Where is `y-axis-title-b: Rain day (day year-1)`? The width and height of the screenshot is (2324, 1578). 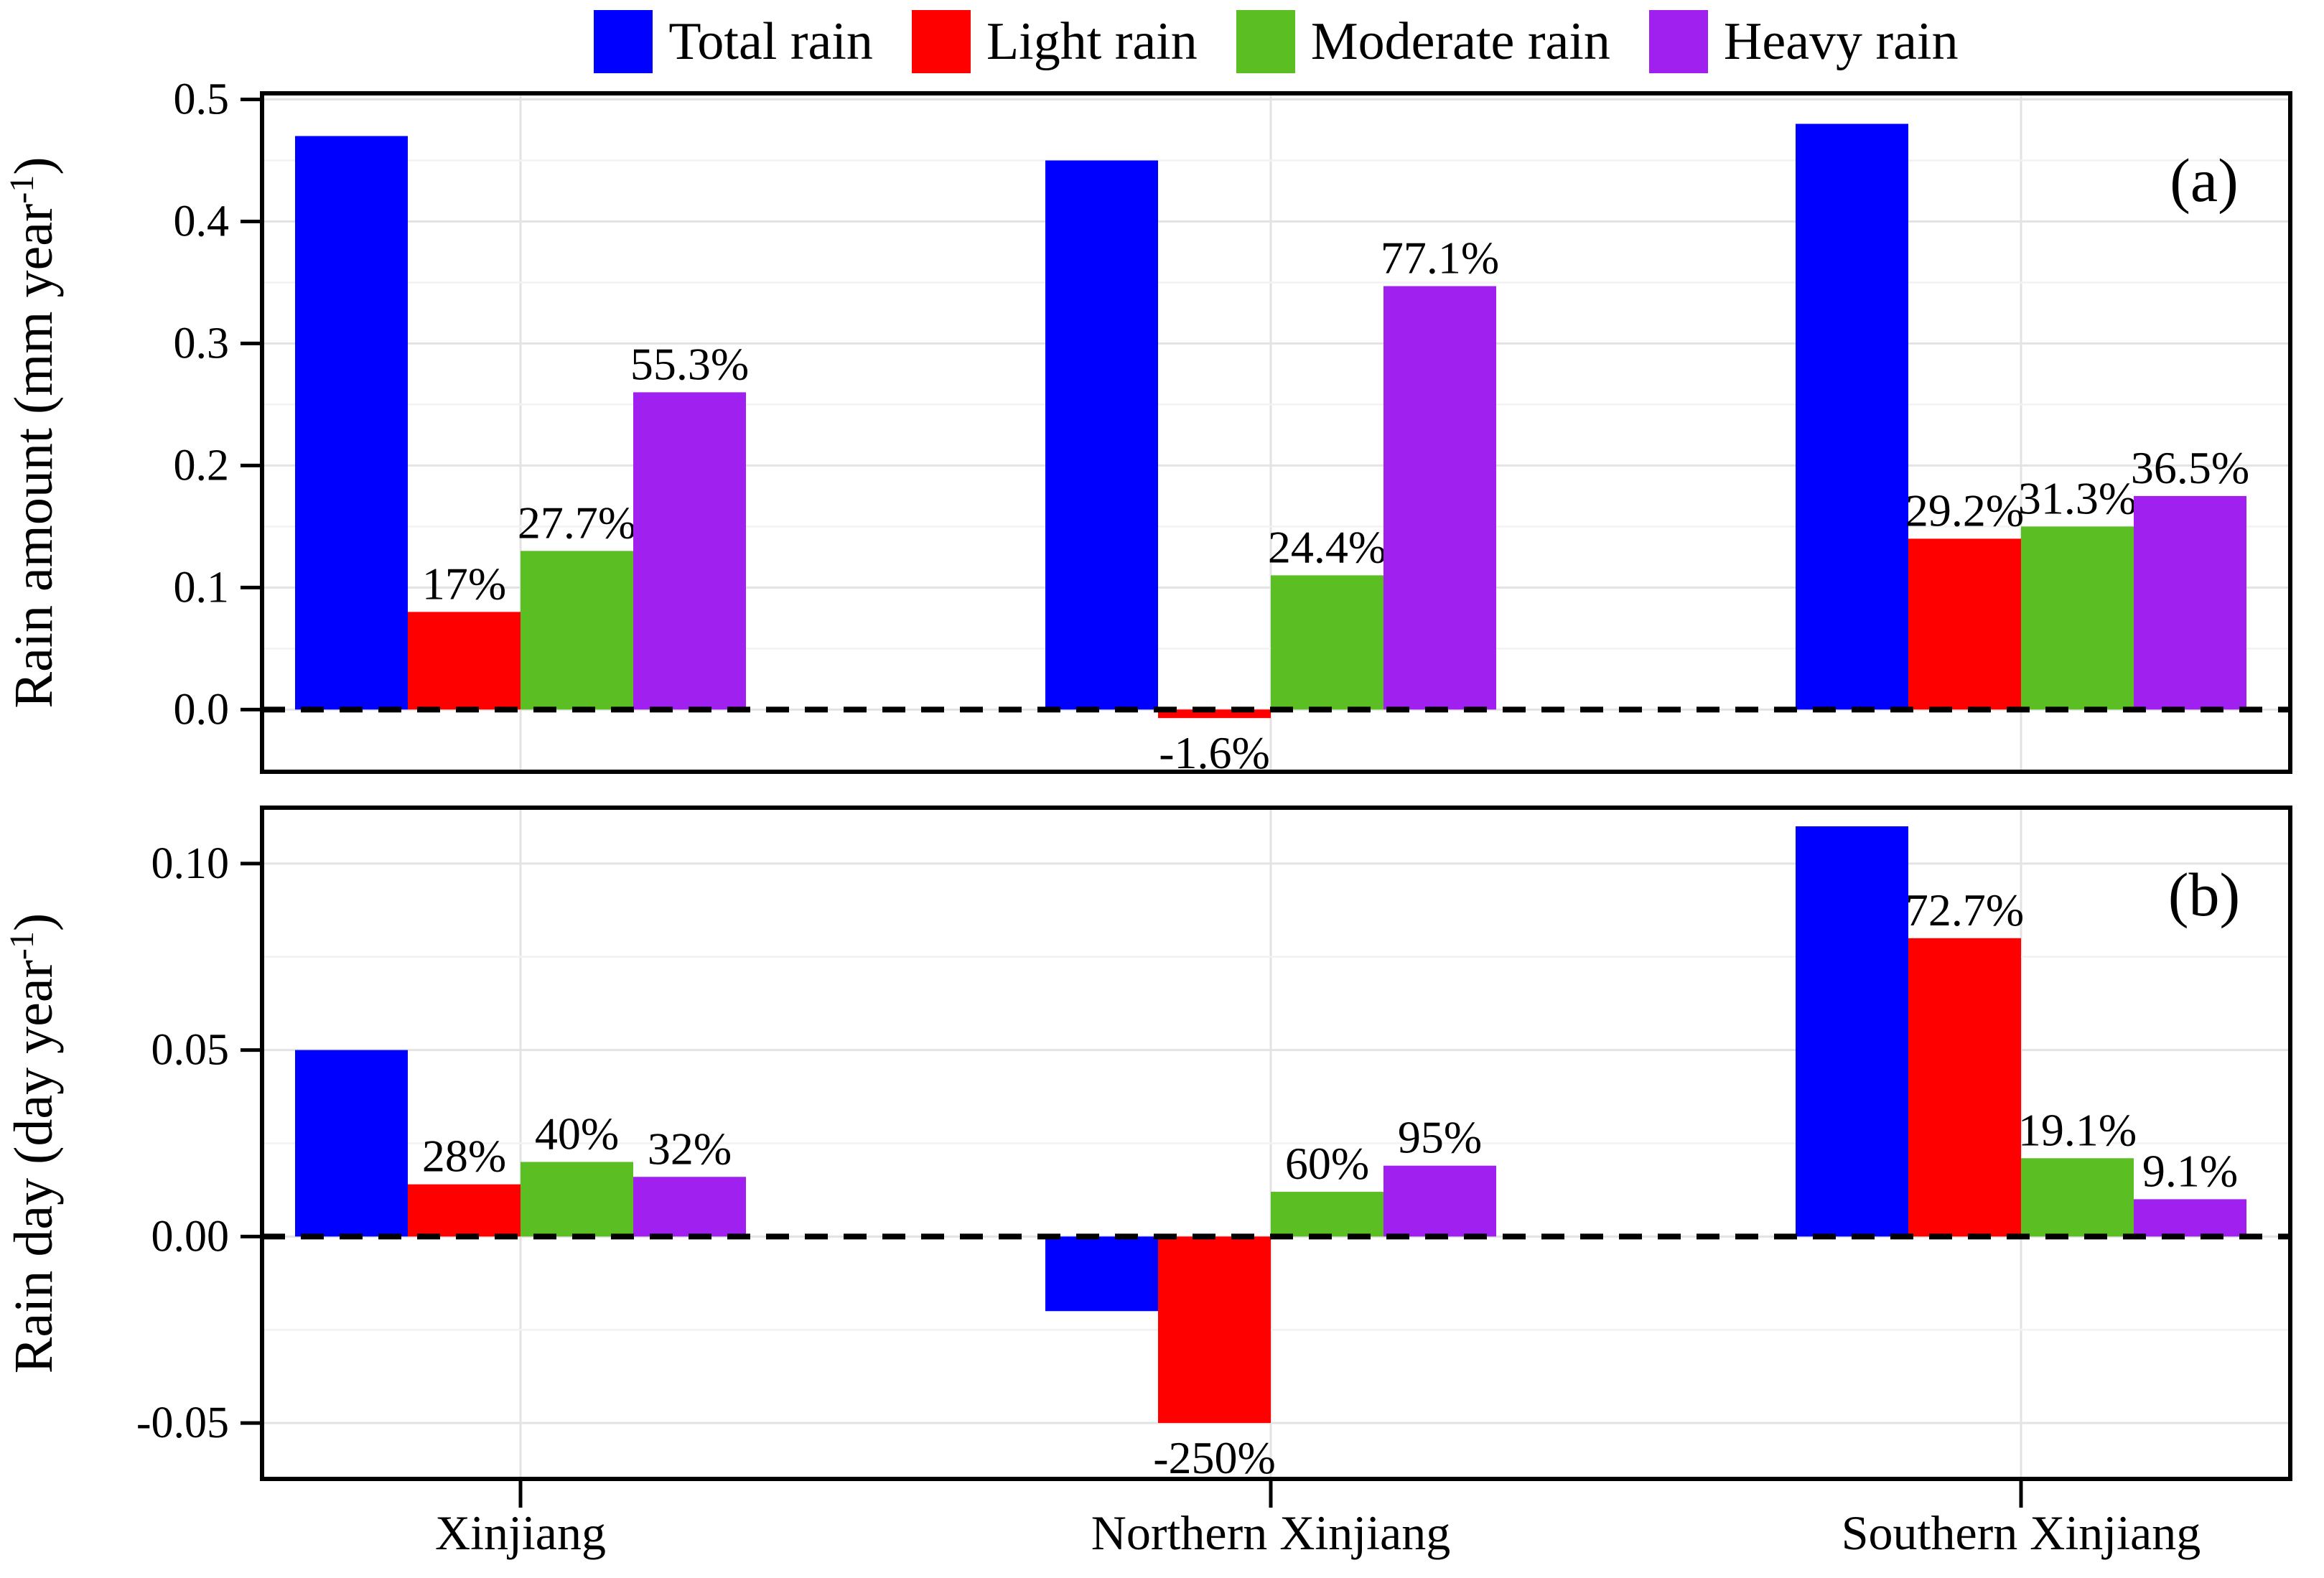 y-axis-title-b: Rain day (day year-1) is located at coordinates (33, 1143).